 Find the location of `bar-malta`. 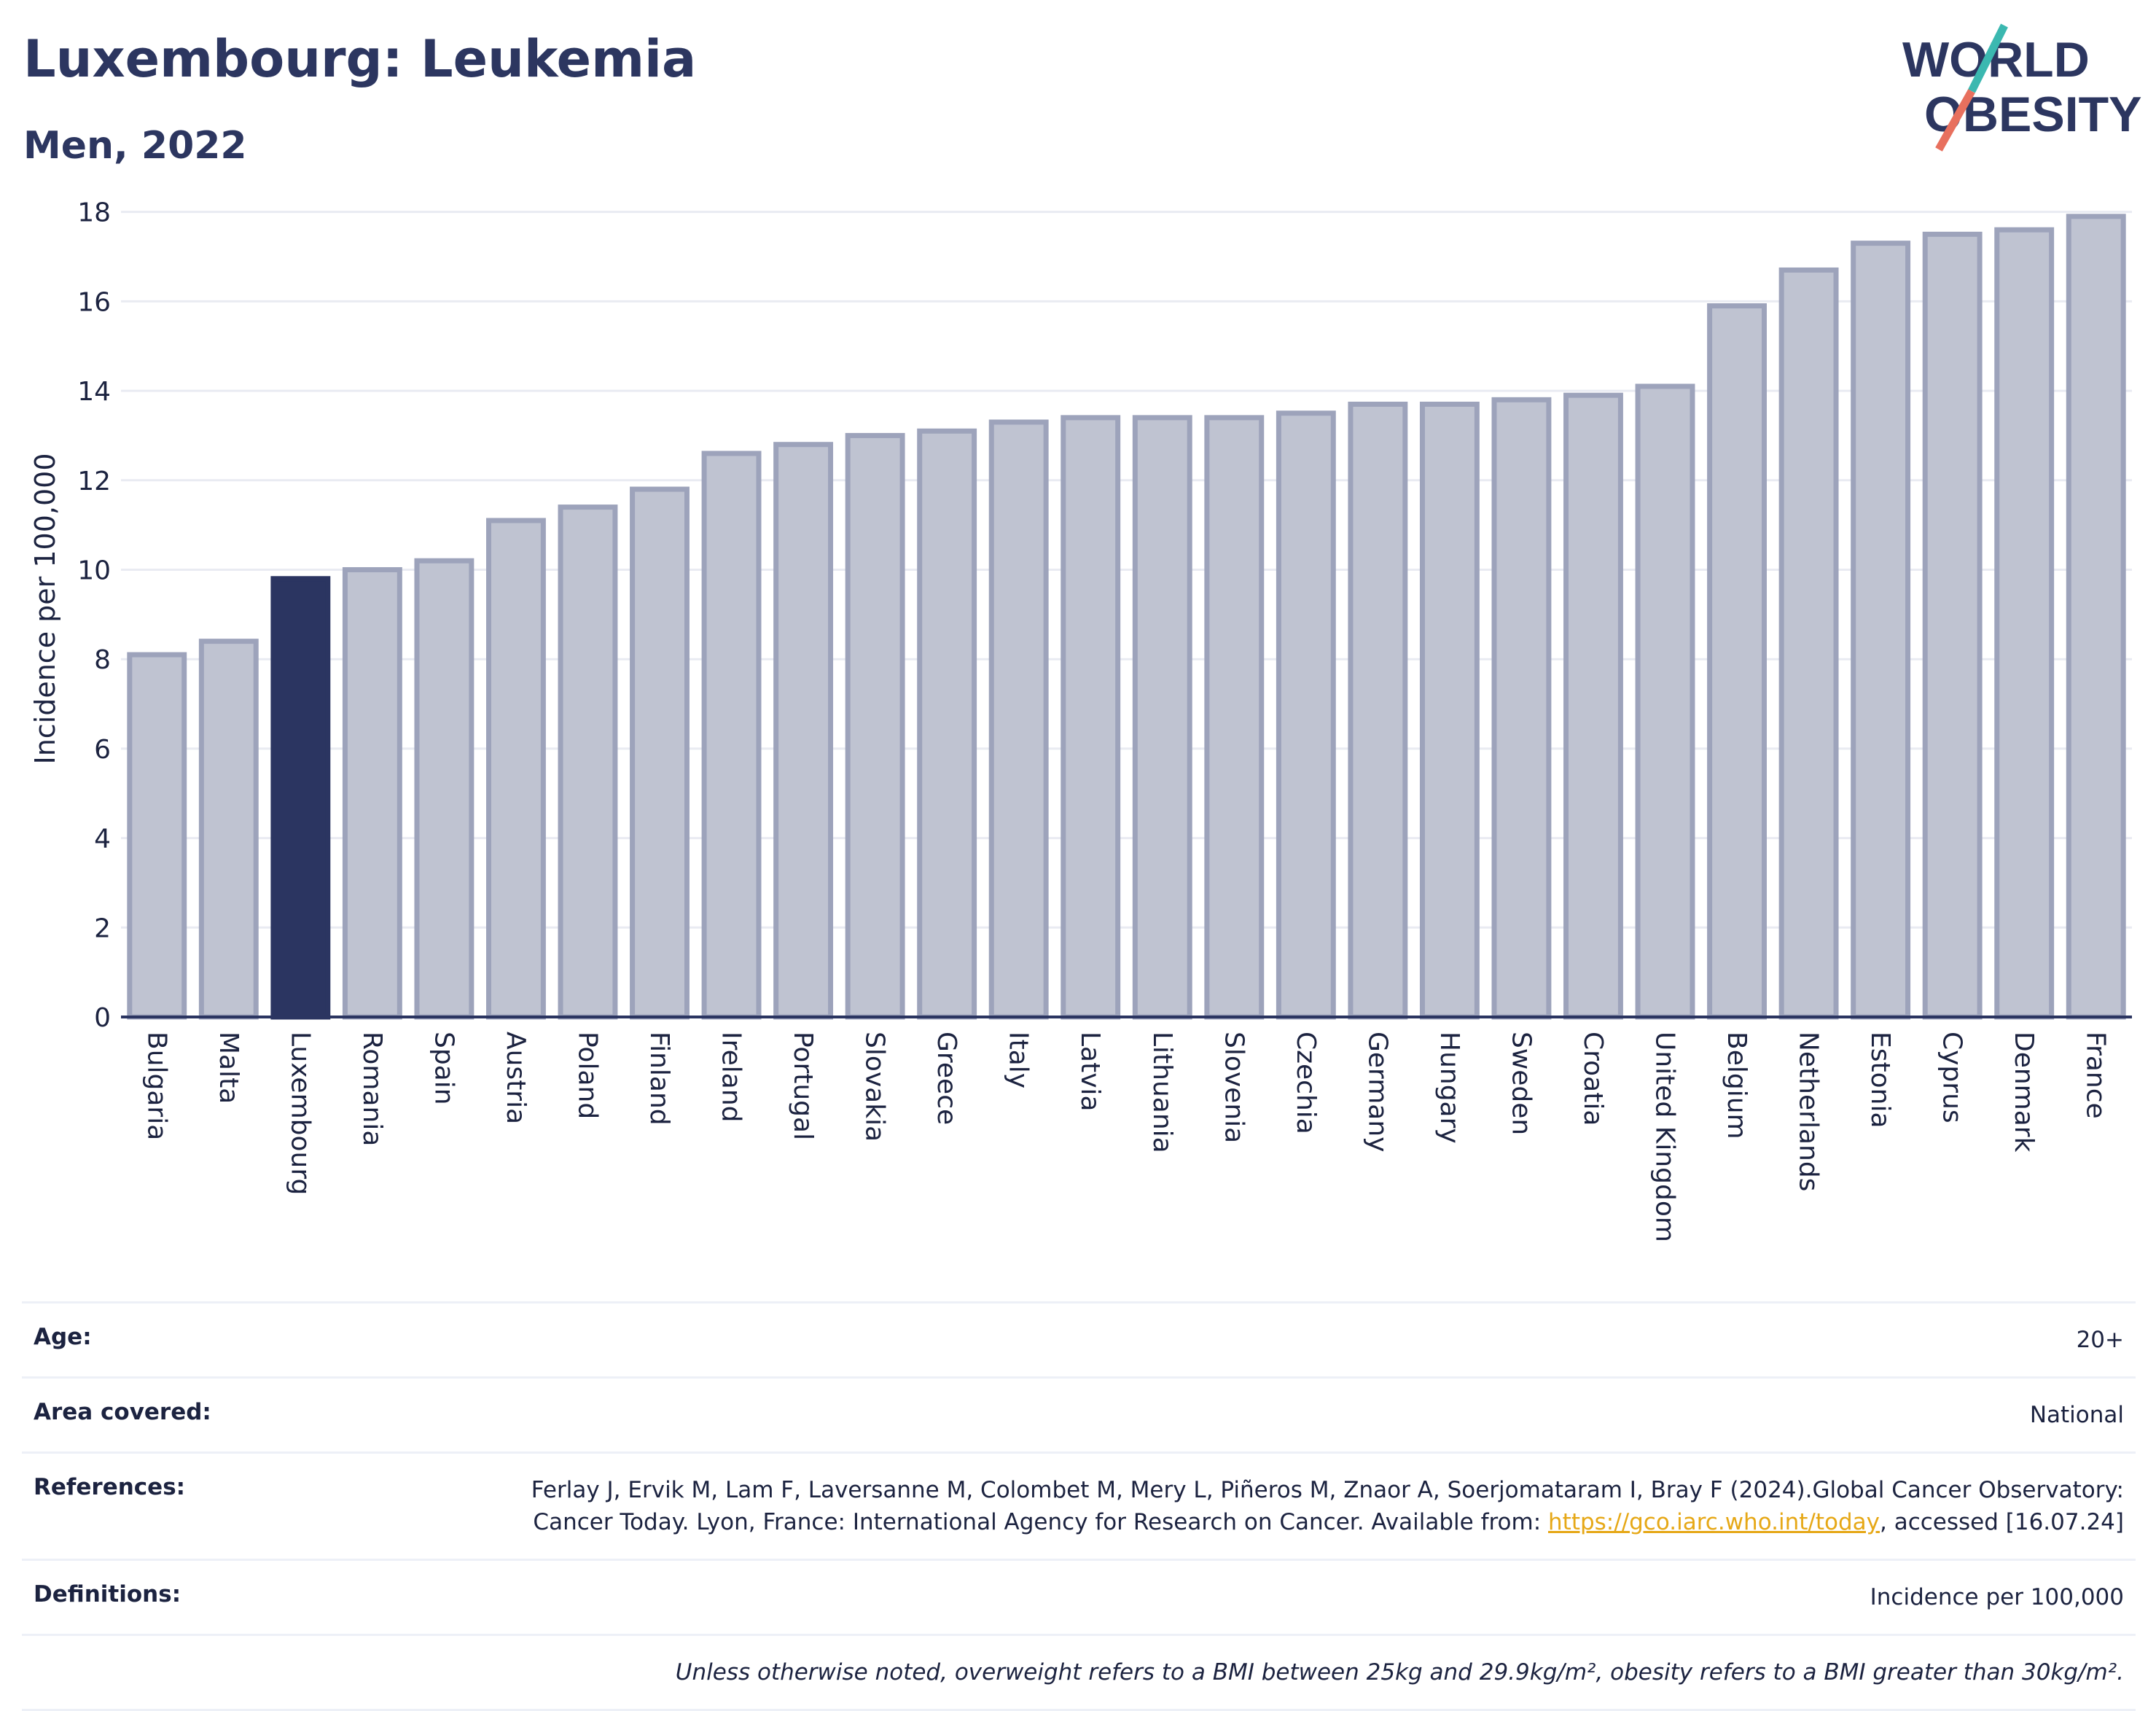

bar-malta is located at coordinates (229, 829).